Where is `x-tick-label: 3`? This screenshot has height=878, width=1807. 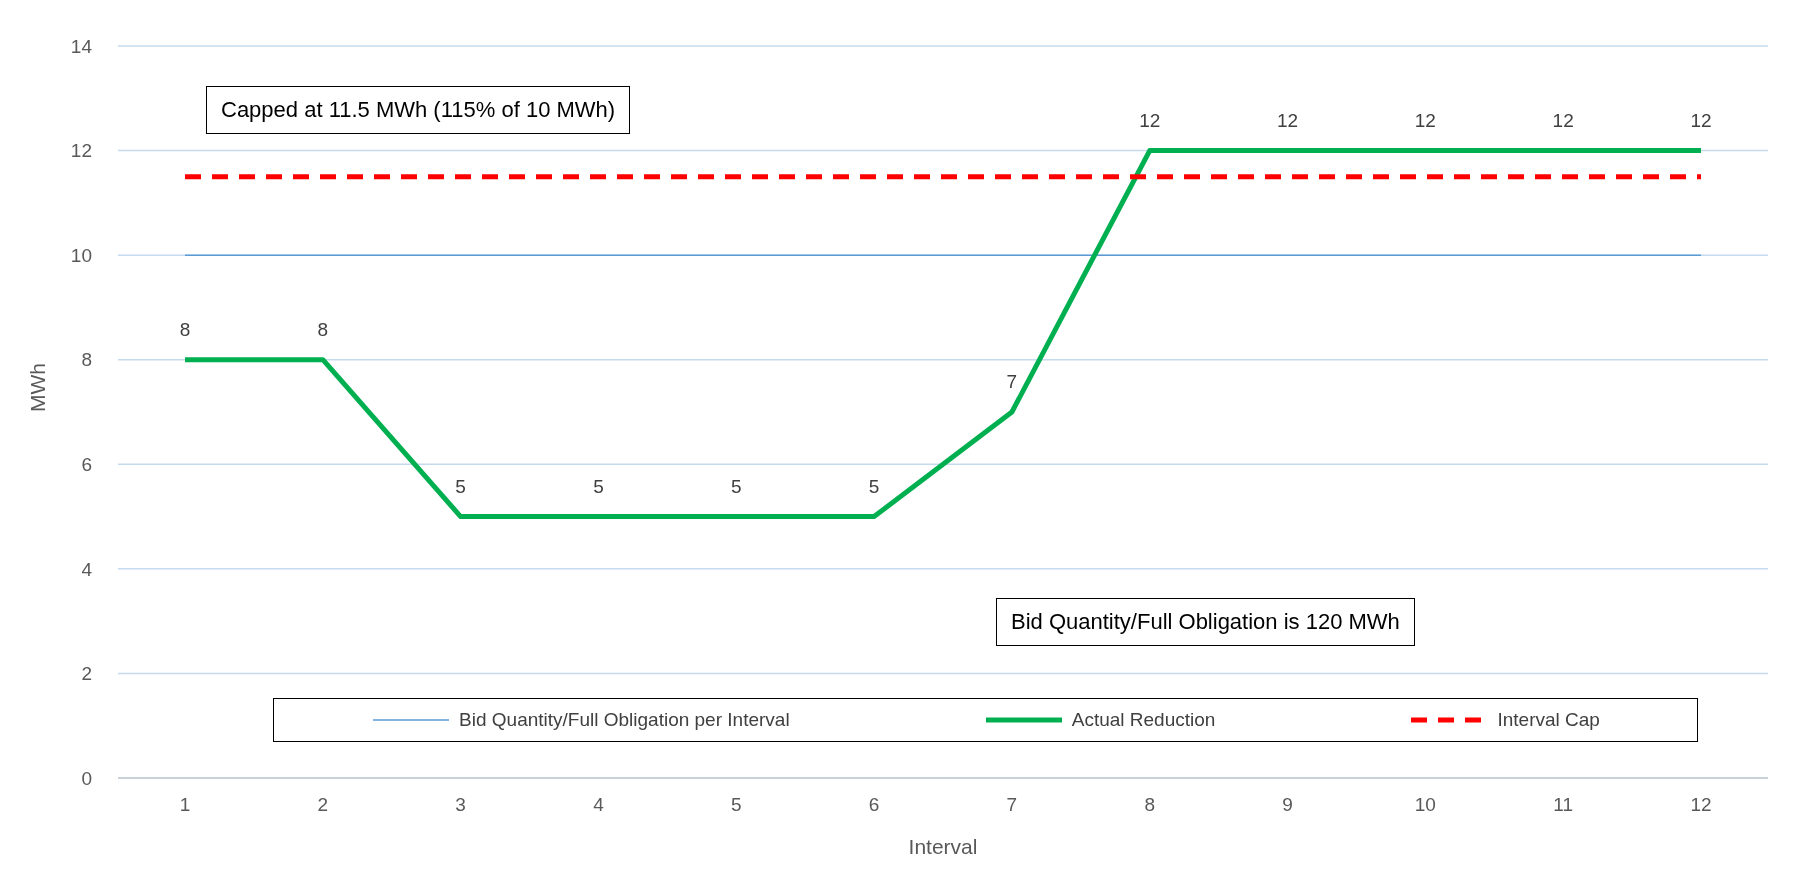 x-tick-label: 3 is located at coordinates (460, 805).